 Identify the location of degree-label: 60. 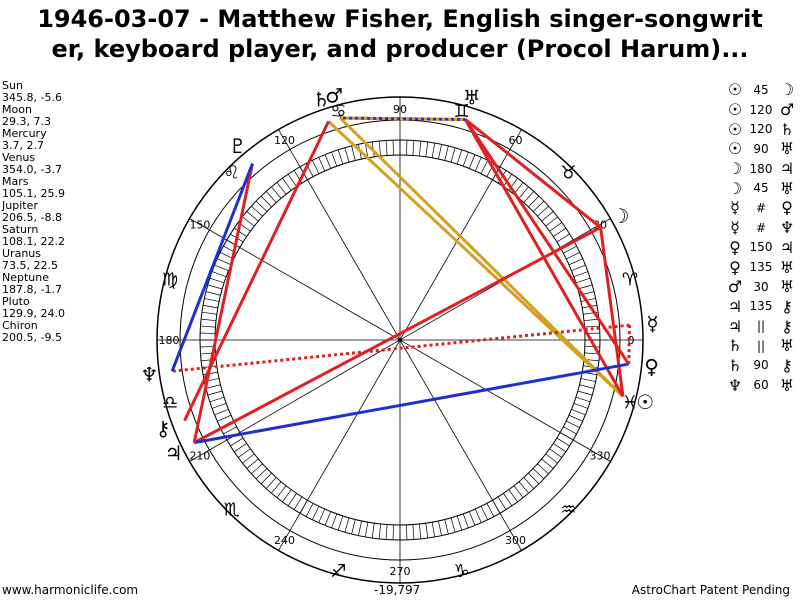
(516, 140).